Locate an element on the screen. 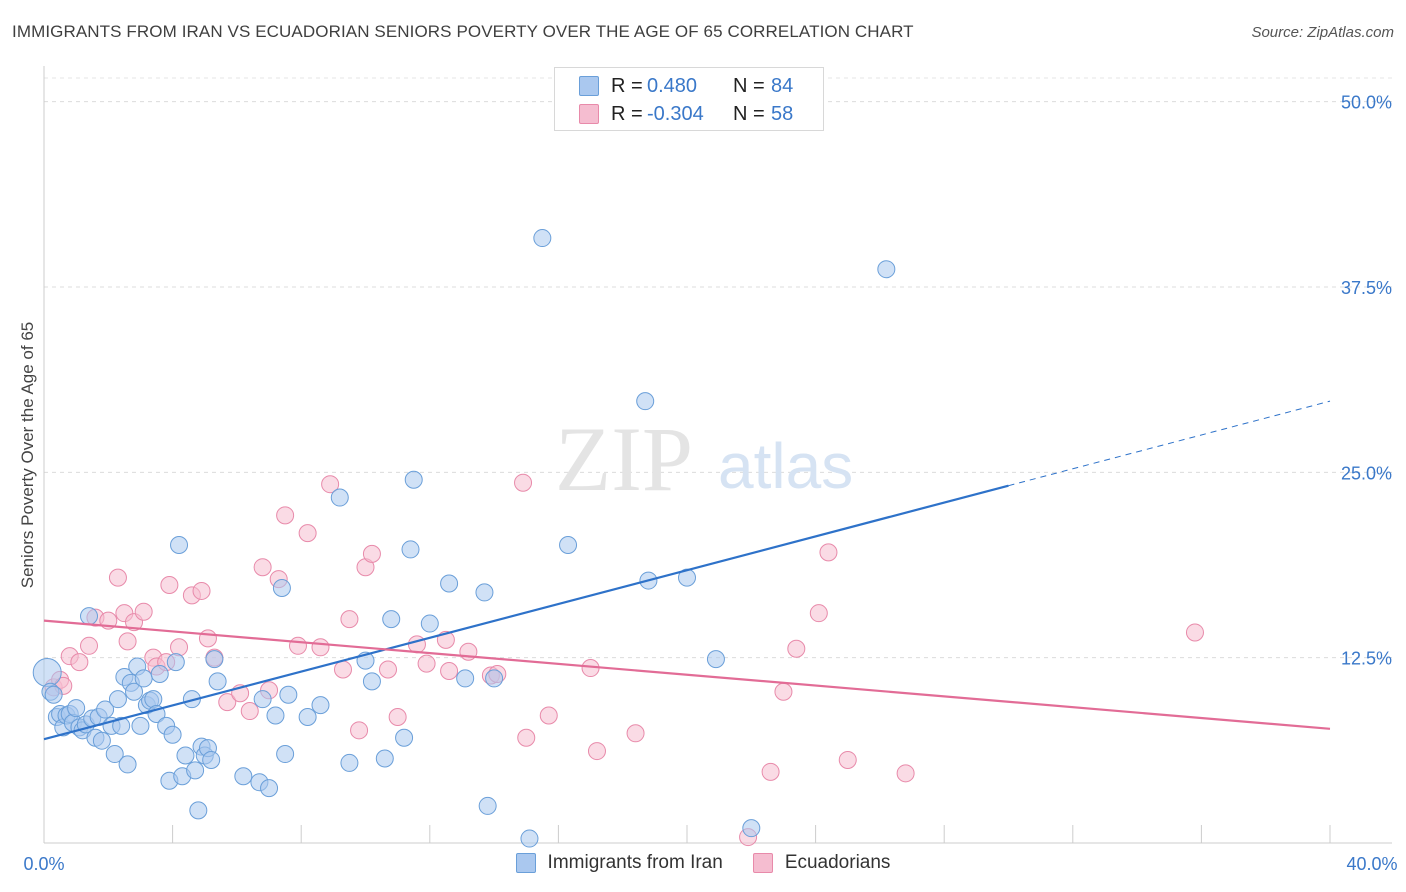  legend-n-value: 84 is located at coordinates (782, 85).